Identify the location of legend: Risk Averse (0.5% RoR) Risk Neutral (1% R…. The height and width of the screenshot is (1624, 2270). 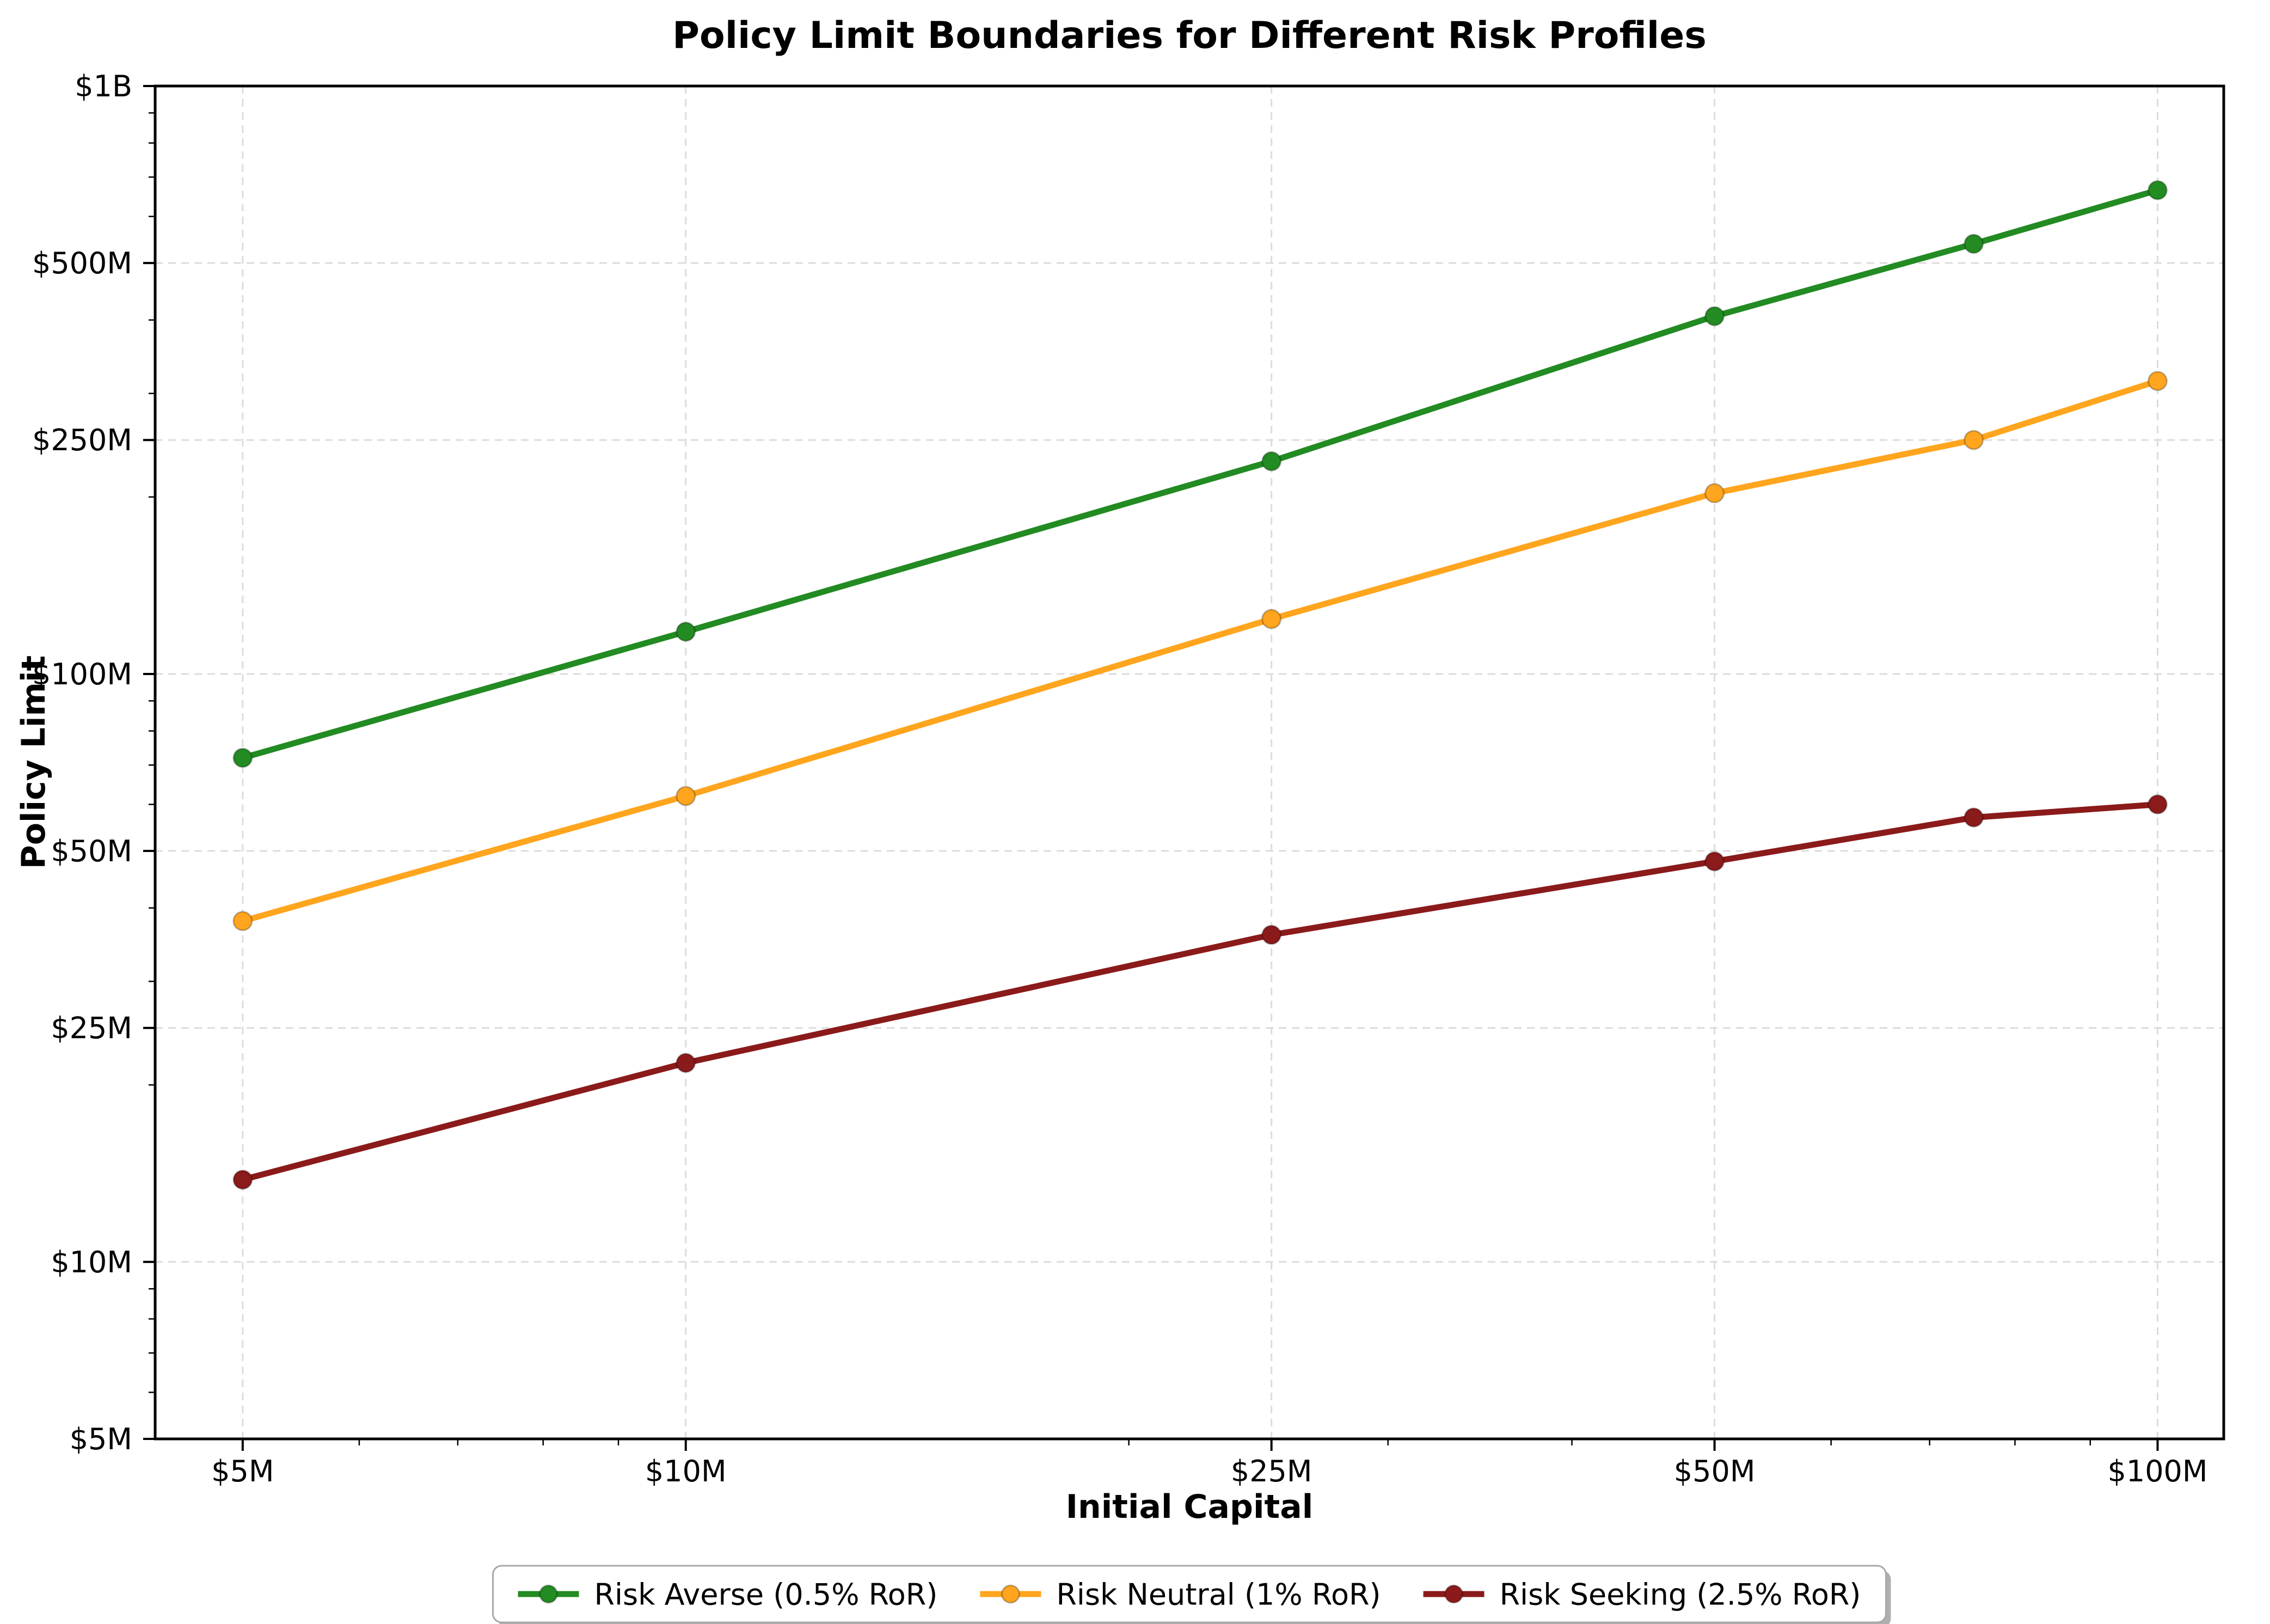
(1191, 1594).